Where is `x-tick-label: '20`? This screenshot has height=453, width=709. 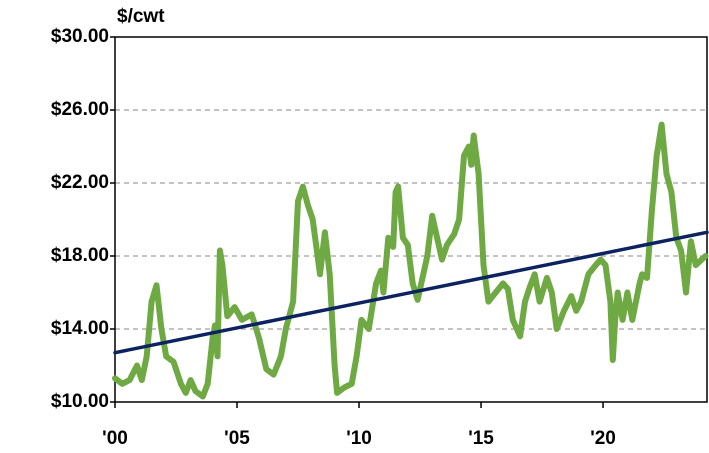 x-tick-label: '20 is located at coordinates (603, 438).